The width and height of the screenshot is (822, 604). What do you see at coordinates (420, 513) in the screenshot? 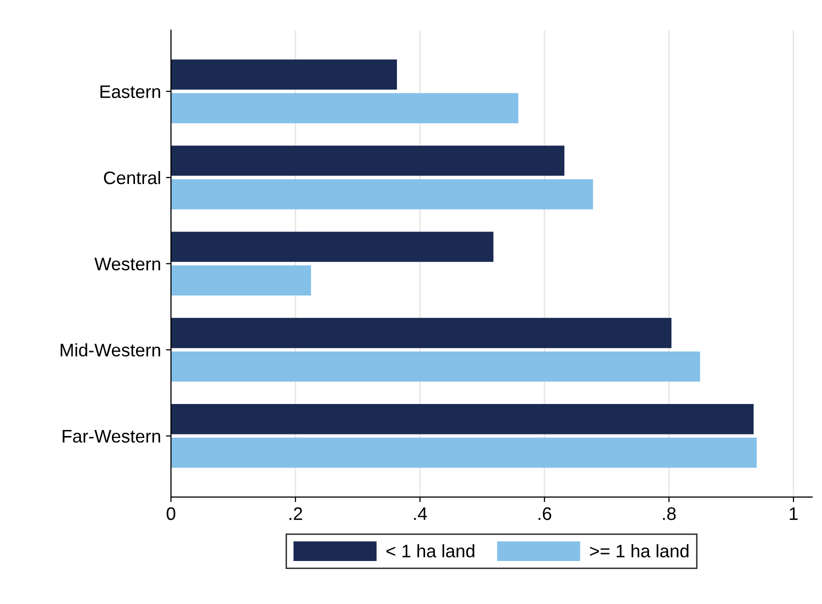
I see `x-tick-label: .4` at bounding box center [420, 513].